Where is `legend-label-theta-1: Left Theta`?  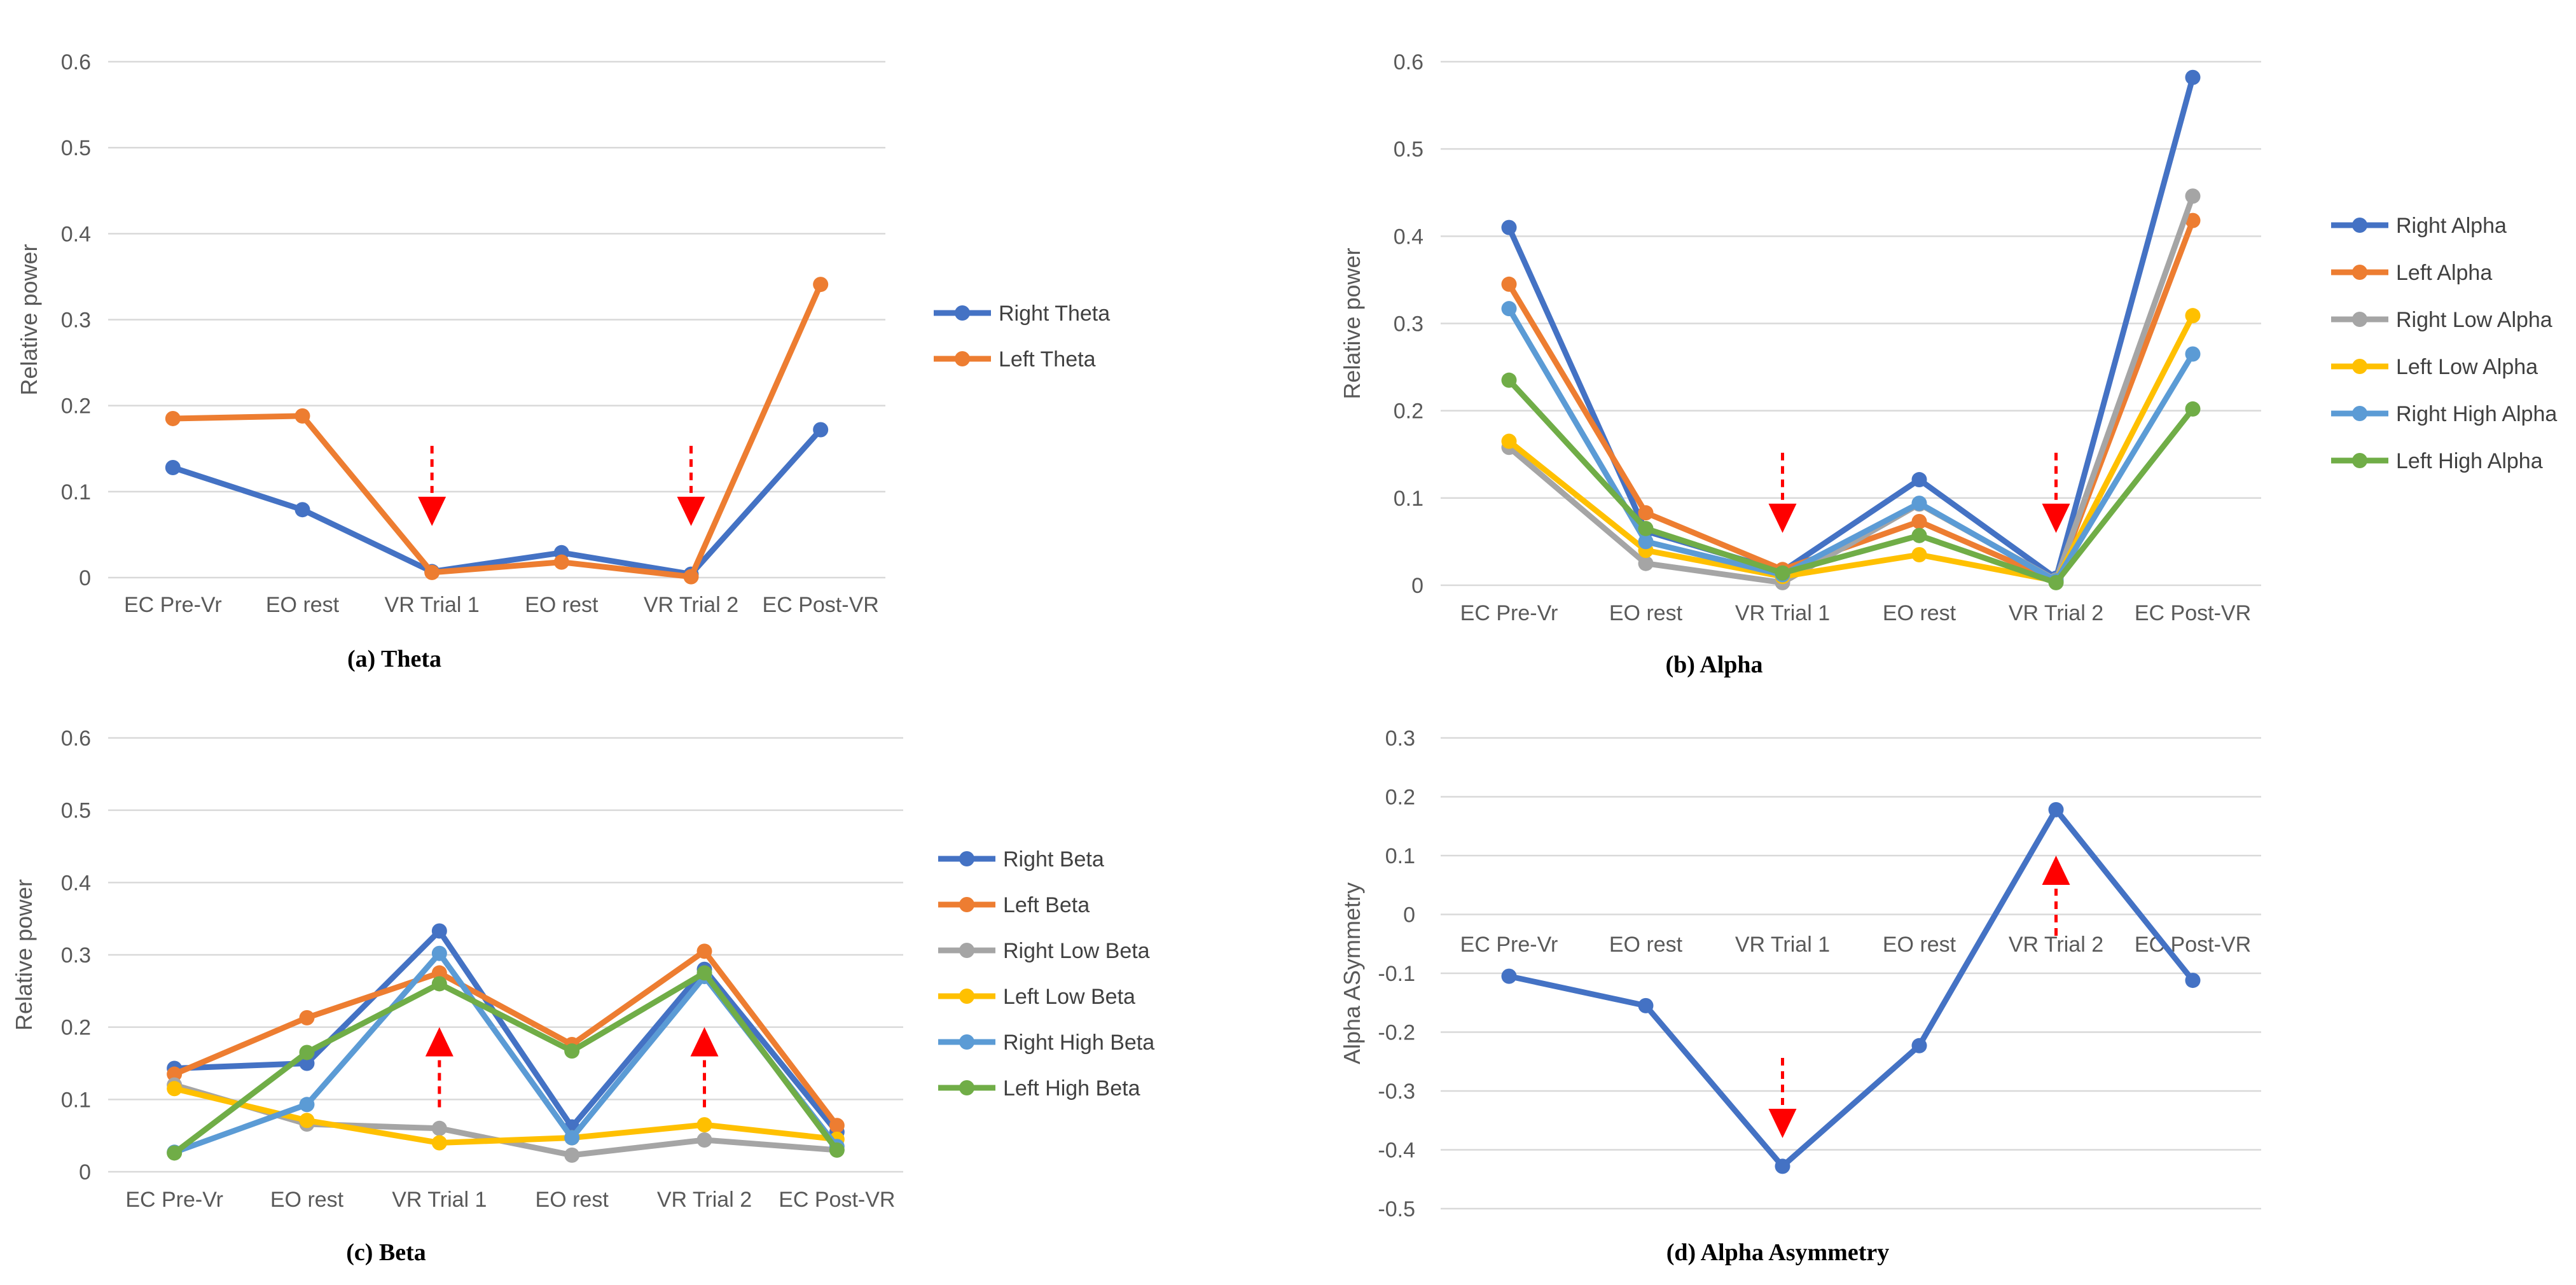 legend-label-theta-1: Left Theta is located at coordinates (1047, 359).